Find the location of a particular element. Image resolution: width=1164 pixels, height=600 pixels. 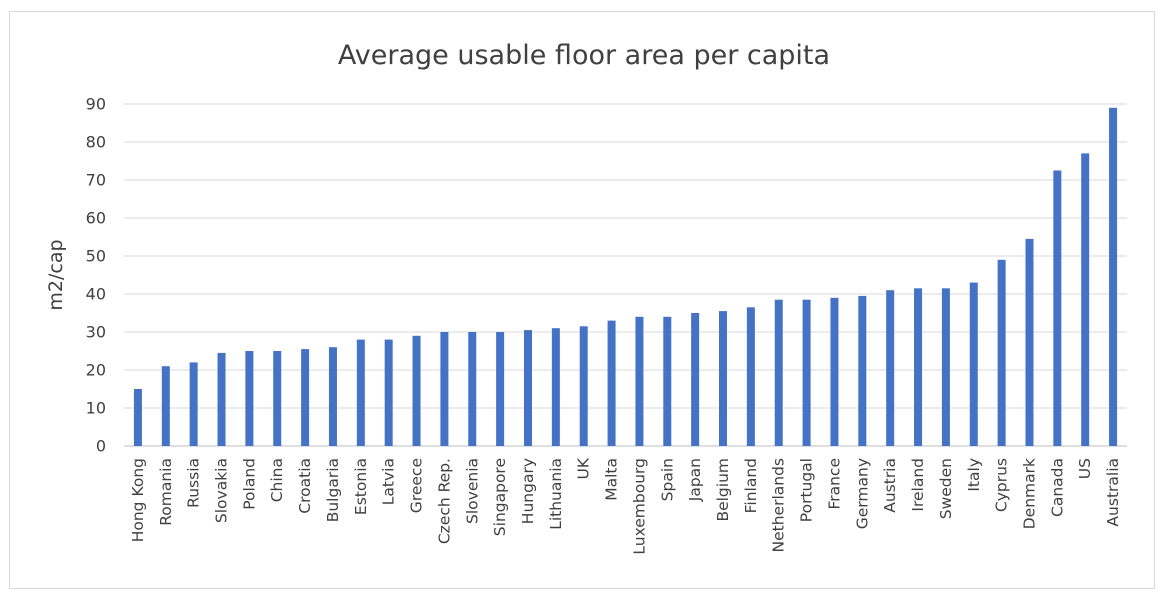

x-tick-label: Greece is located at coordinates (417, 485).